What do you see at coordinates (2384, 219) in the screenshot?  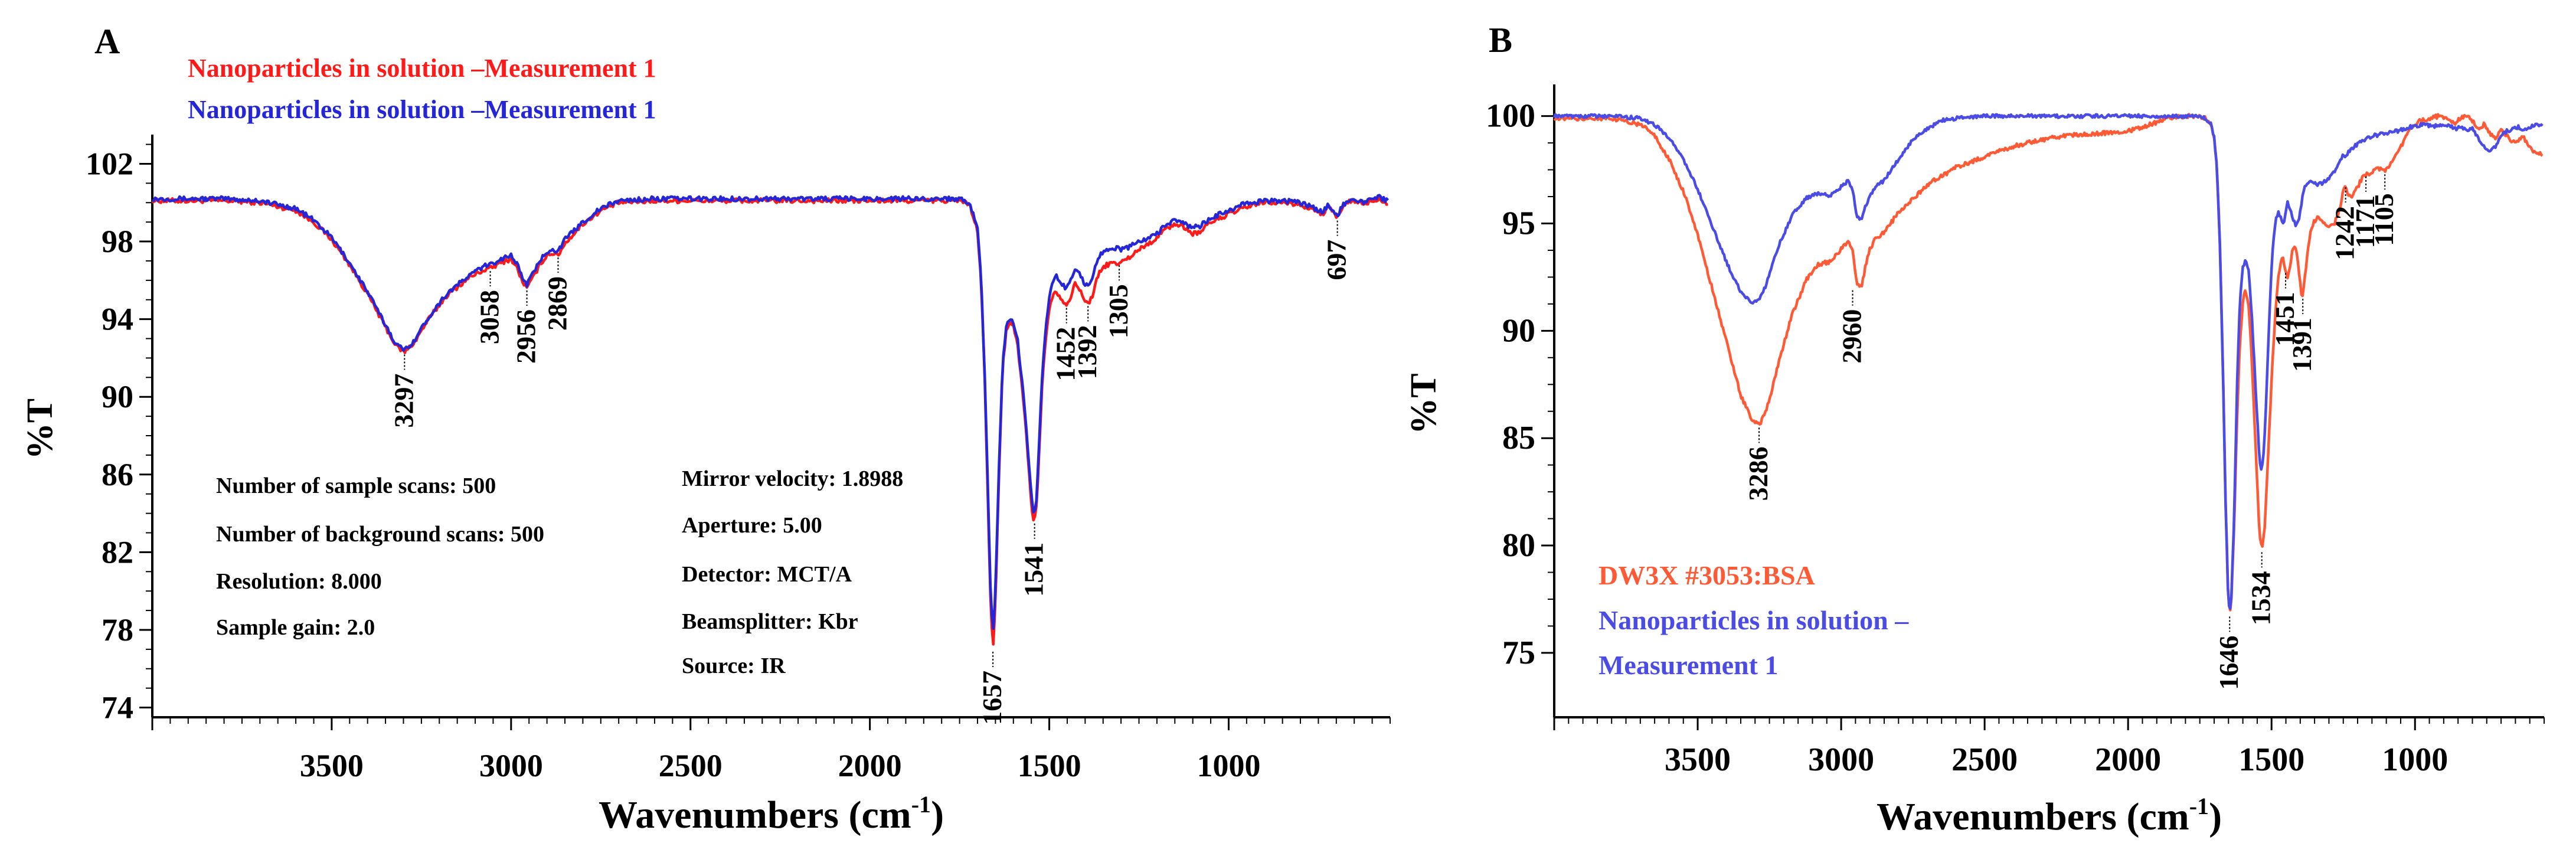 I see `peak-label-1105: 1105` at bounding box center [2384, 219].